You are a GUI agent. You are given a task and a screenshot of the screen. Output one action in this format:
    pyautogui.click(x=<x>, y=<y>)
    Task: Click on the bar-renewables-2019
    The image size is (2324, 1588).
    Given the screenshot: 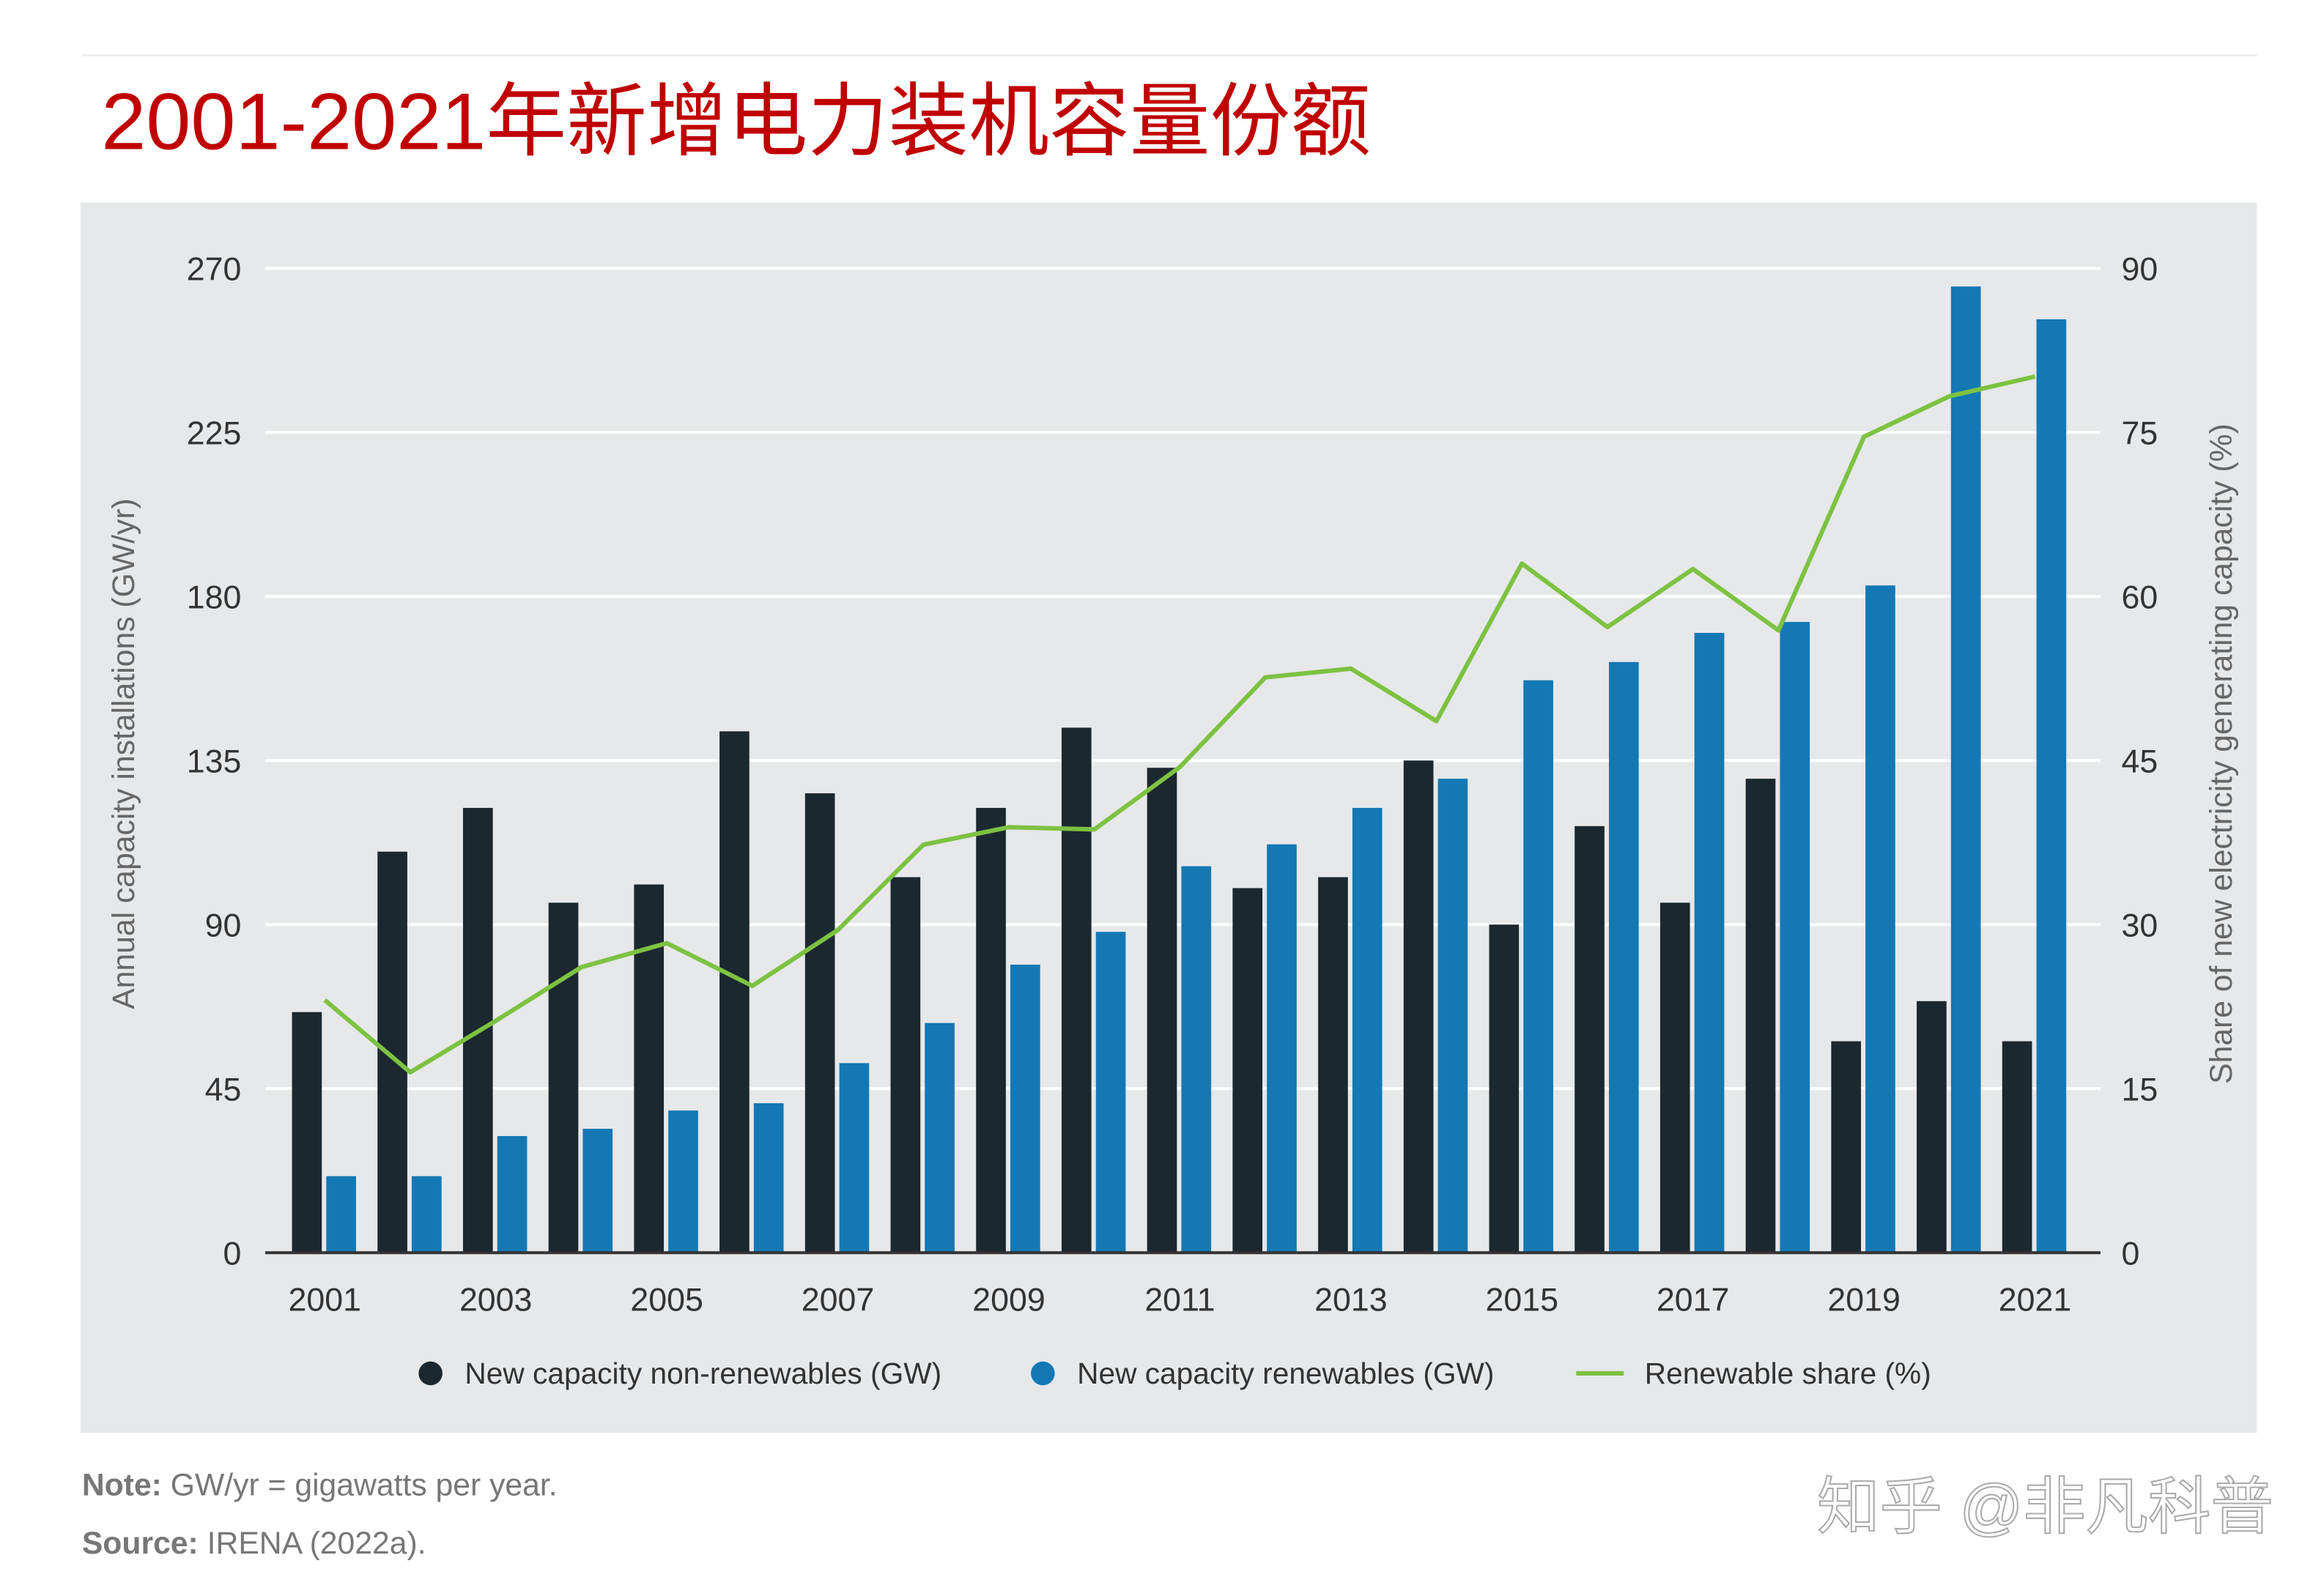 What is the action you would take?
    pyautogui.click(x=1880, y=919)
    